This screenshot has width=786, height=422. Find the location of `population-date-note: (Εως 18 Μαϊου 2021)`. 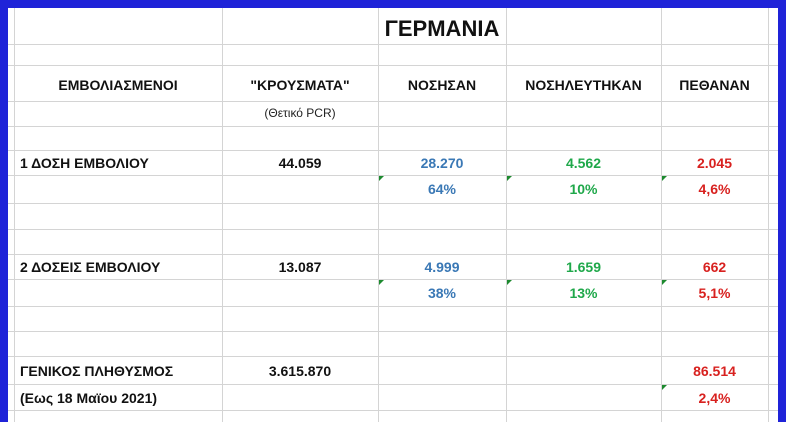

population-date-note: (Εως 18 Μαϊου 2021) is located at coordinates (89, 397).